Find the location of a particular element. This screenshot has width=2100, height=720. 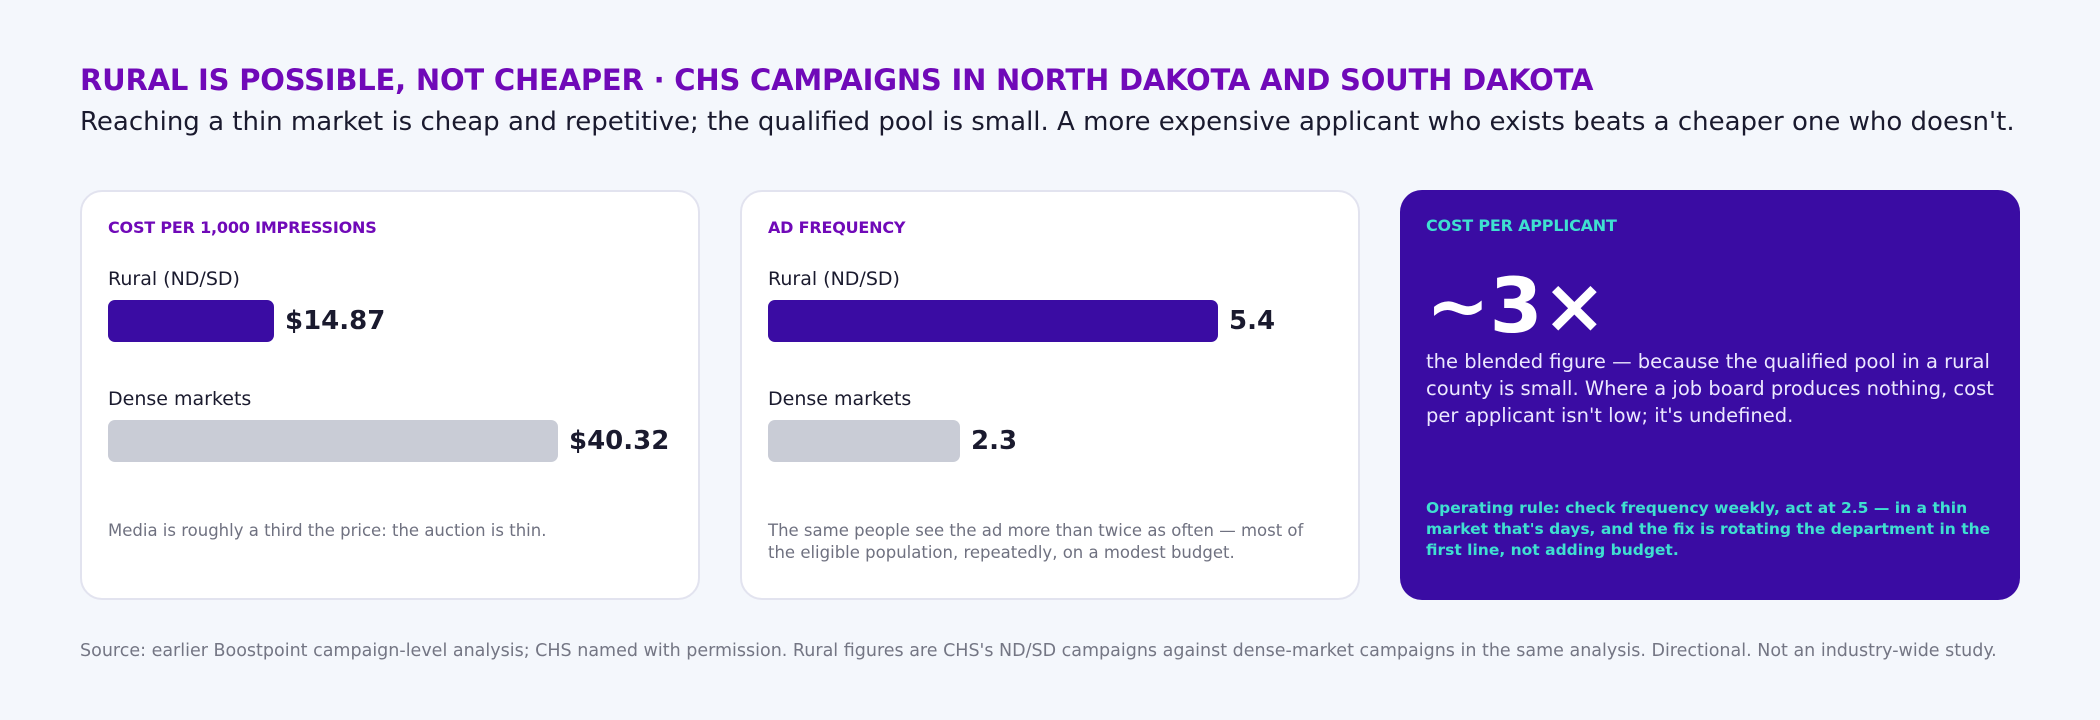

frequency-rural-label: Rural (ND/SD) is located at coordinates (834, 279).